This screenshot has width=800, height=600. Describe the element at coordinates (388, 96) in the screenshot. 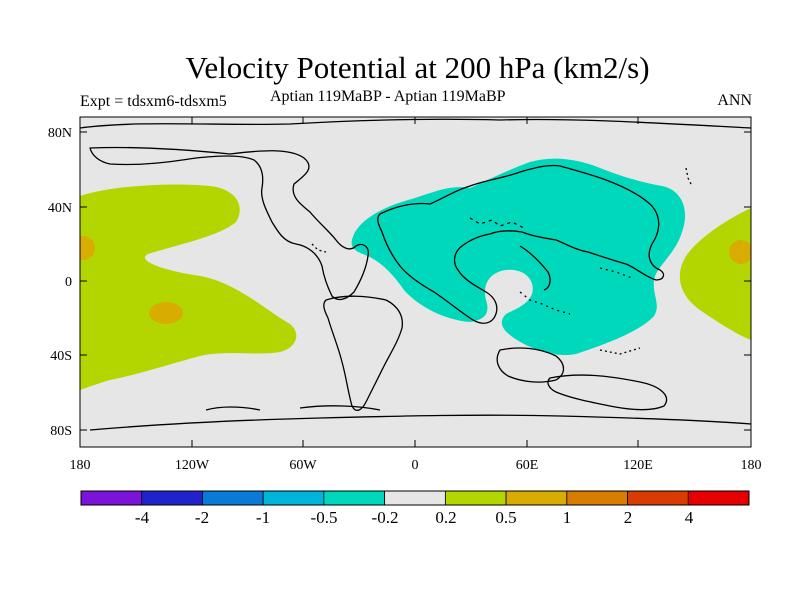

I see `period-label: Aptian 119MaBP - Aptian 119MaBP` at that location.